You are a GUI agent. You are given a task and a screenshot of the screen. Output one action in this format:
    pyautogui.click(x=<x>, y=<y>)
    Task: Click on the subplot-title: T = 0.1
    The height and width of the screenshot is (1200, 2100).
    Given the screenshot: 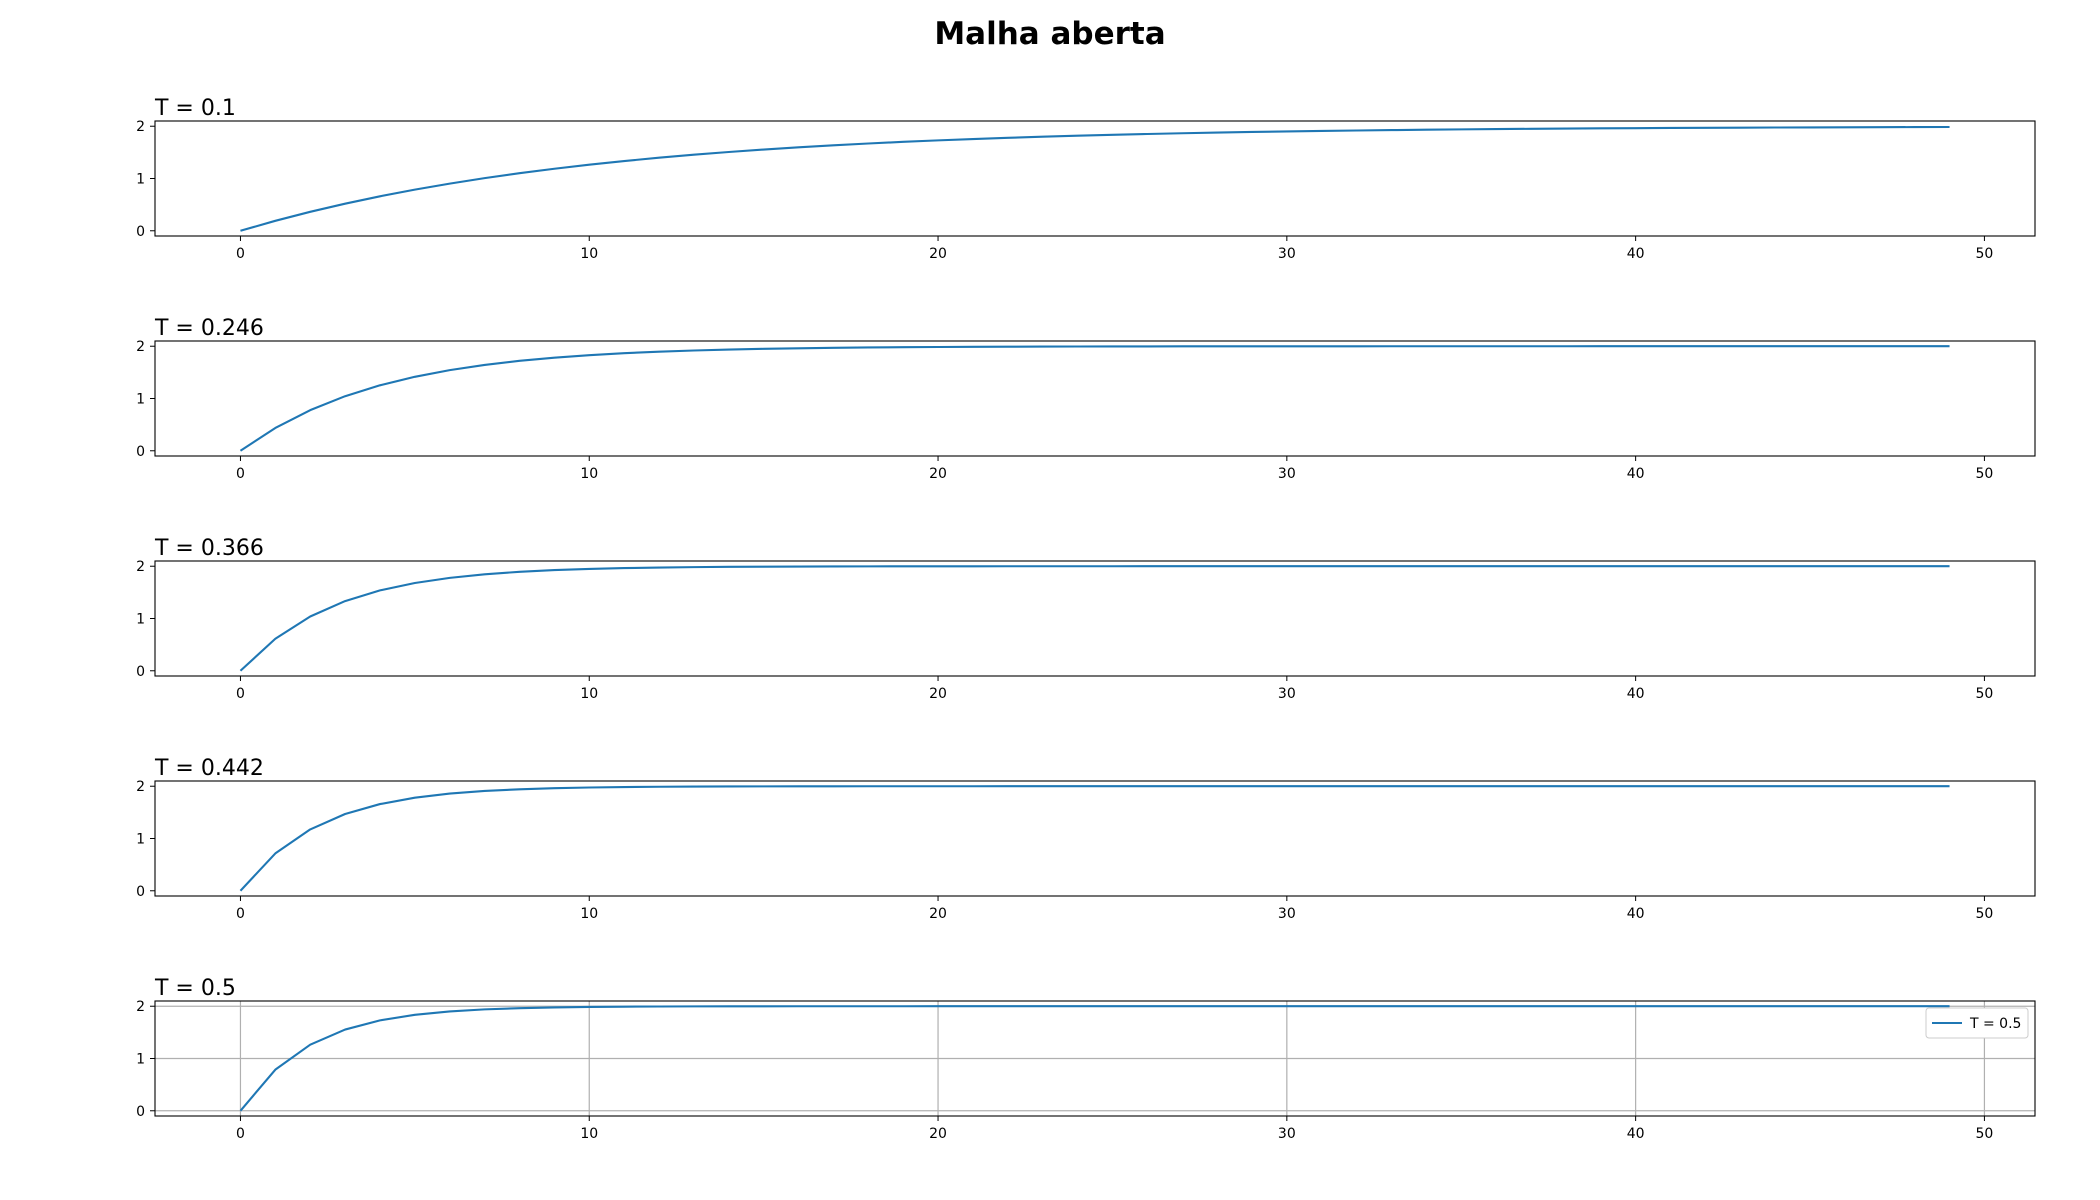 What is the action you would take?
    pyautogui.click(x=195, y=108)
    